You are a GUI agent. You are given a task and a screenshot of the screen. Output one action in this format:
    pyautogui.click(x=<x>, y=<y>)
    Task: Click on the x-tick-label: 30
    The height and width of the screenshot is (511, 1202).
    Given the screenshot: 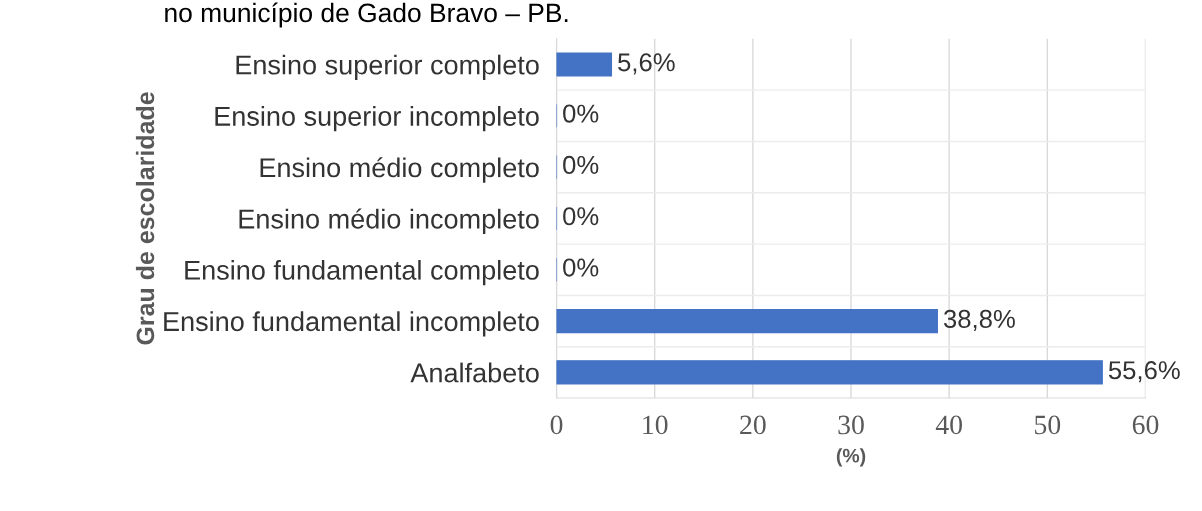 What is the action you would take?
    pyautogui.click(x=851, y=425)
    